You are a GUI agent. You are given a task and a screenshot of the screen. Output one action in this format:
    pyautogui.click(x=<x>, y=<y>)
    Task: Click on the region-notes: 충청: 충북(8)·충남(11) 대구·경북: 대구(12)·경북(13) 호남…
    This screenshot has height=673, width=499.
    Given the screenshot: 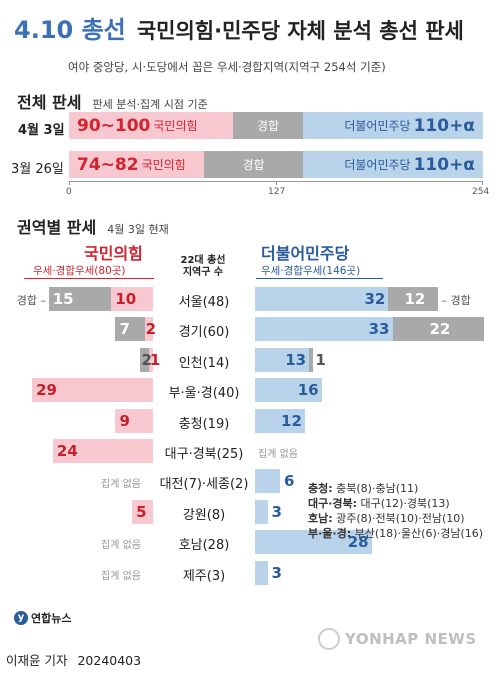 What is the action you would take?
    pyautogui.click(x=395, y=511)
    